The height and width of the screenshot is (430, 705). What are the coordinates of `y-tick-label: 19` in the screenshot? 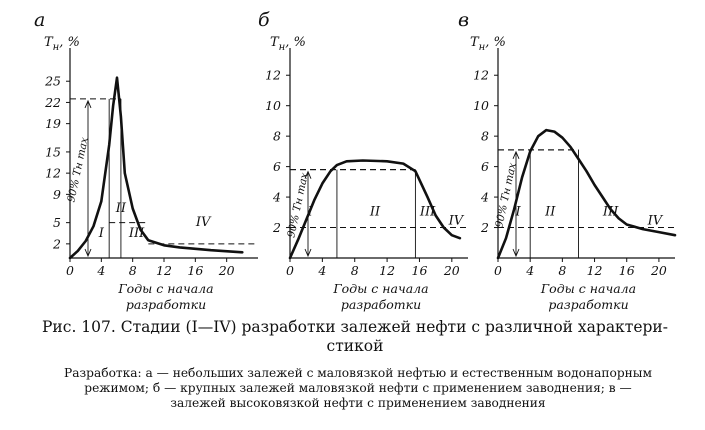 It's located at (53, 123).